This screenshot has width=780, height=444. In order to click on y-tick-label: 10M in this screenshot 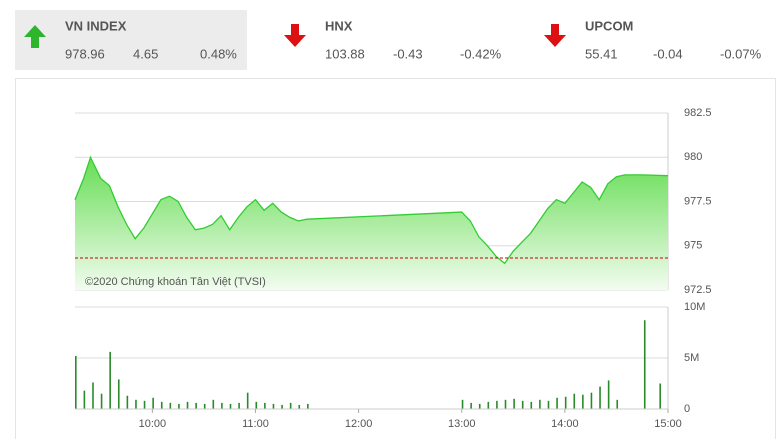, I will do `click(694, 307)`.